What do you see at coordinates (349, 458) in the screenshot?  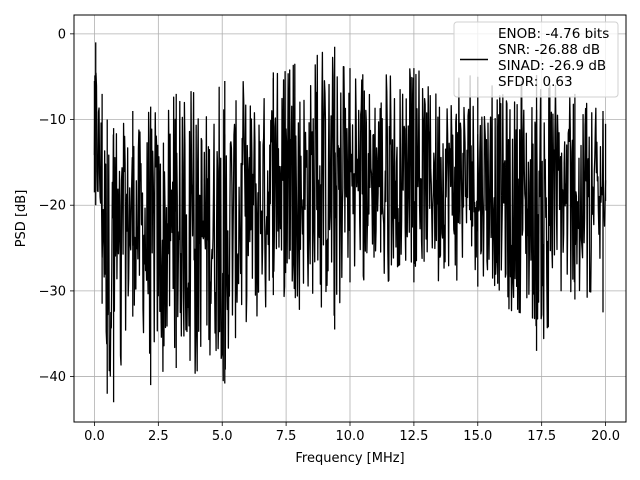 I see `x-axis-label: Frequency [MHz]` at bounding box center [349, 458].